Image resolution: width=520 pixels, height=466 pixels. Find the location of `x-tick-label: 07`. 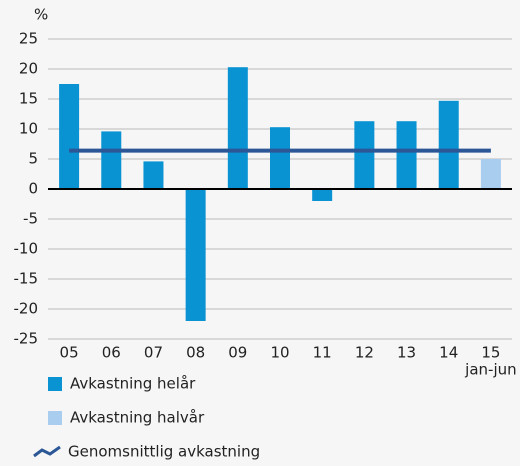

x-tick-label: 07 is located at coordinates (153, 353).